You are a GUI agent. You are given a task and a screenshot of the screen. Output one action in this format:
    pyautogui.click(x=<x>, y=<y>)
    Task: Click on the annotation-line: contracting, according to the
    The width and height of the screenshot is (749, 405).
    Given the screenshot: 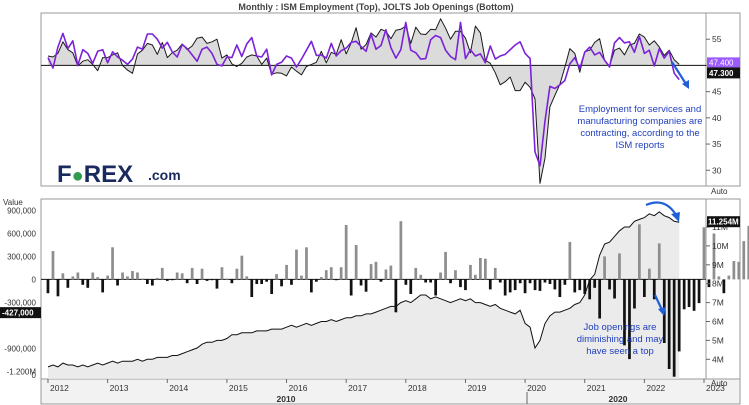 What is the action you would take?
    pyautogui.click(x=639, y=133)
    